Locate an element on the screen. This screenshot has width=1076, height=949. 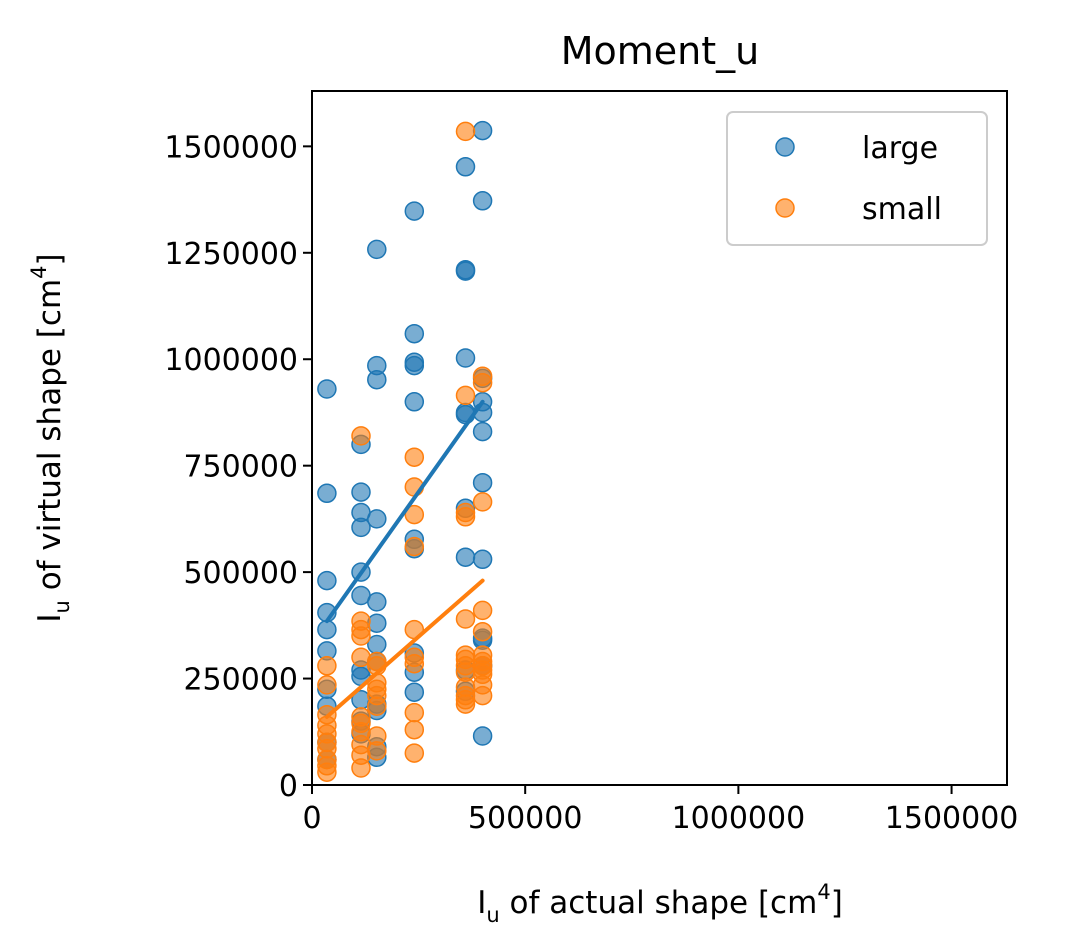
trend-lines is located at coordinates (404, 559).